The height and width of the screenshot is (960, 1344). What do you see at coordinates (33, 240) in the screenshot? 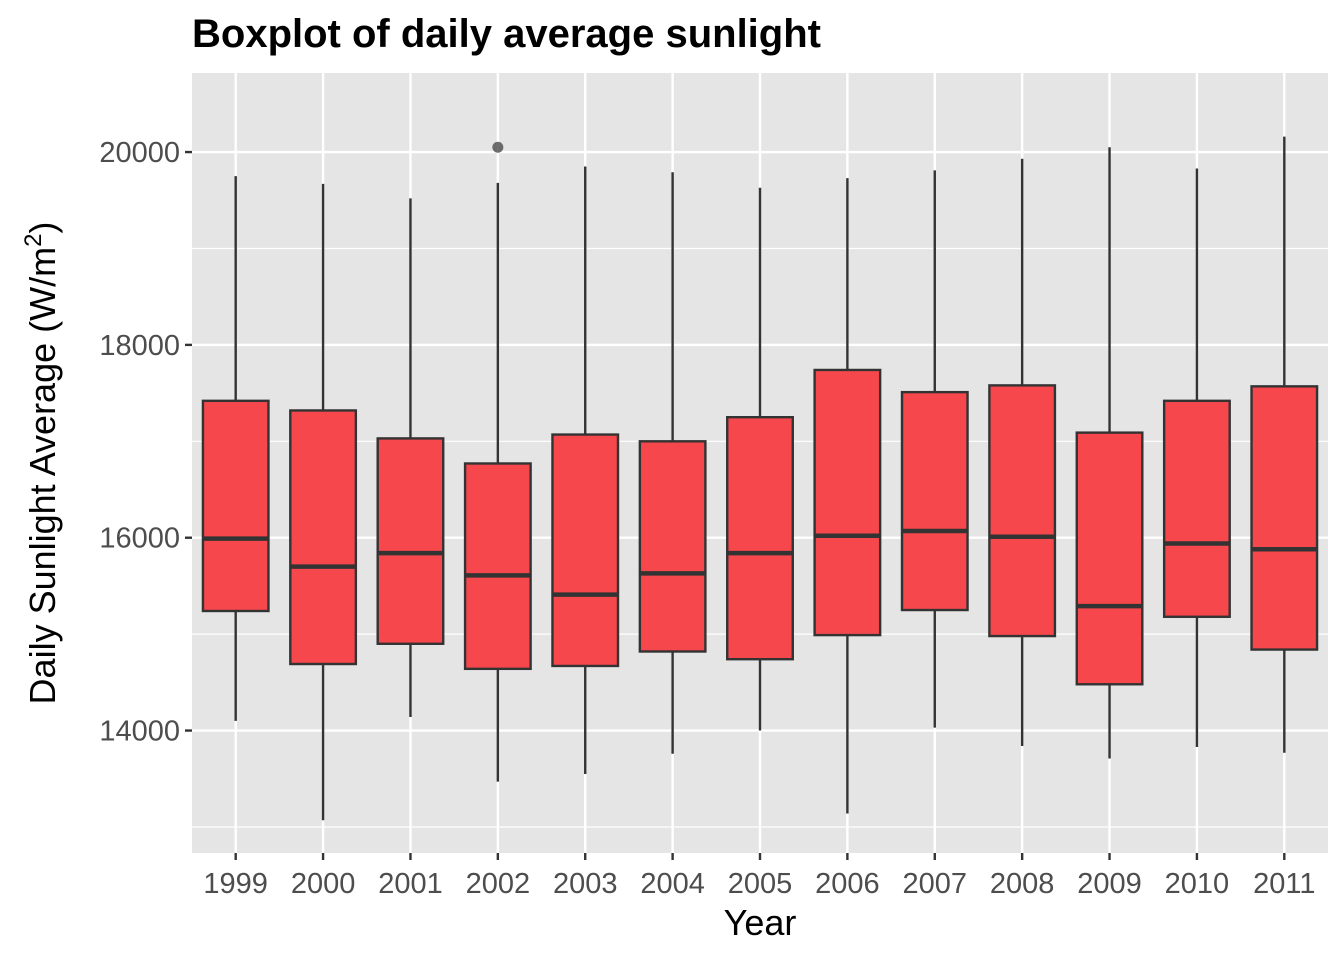
I see `y-axis-title-superscript: 2` at bounding box center [33, 240].